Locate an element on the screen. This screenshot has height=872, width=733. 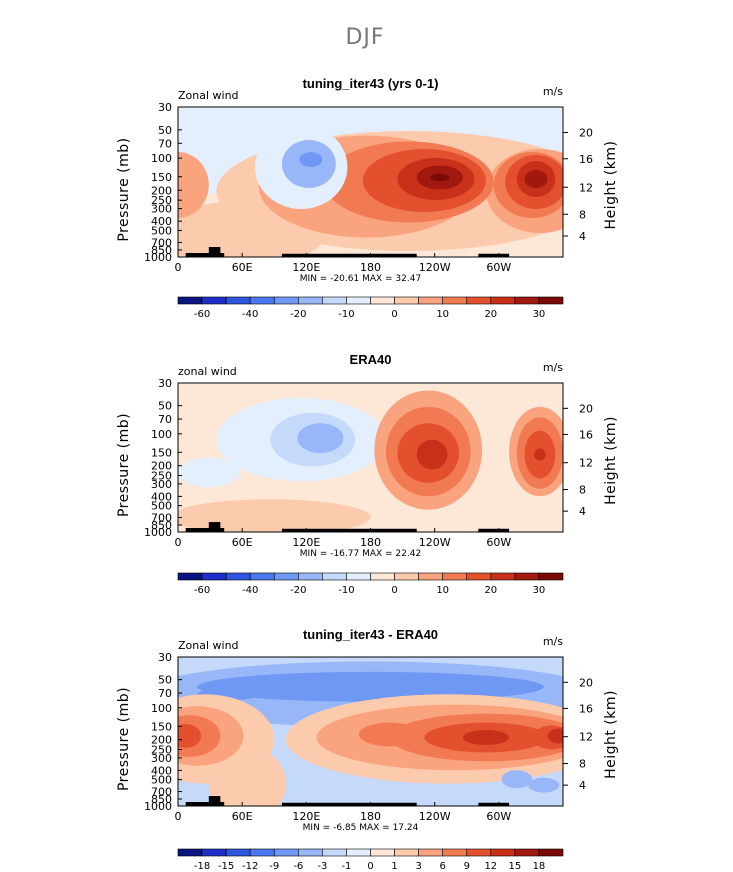
panel-title: tuning_iter43 - ERA40 is located at coordinates (370, 634).